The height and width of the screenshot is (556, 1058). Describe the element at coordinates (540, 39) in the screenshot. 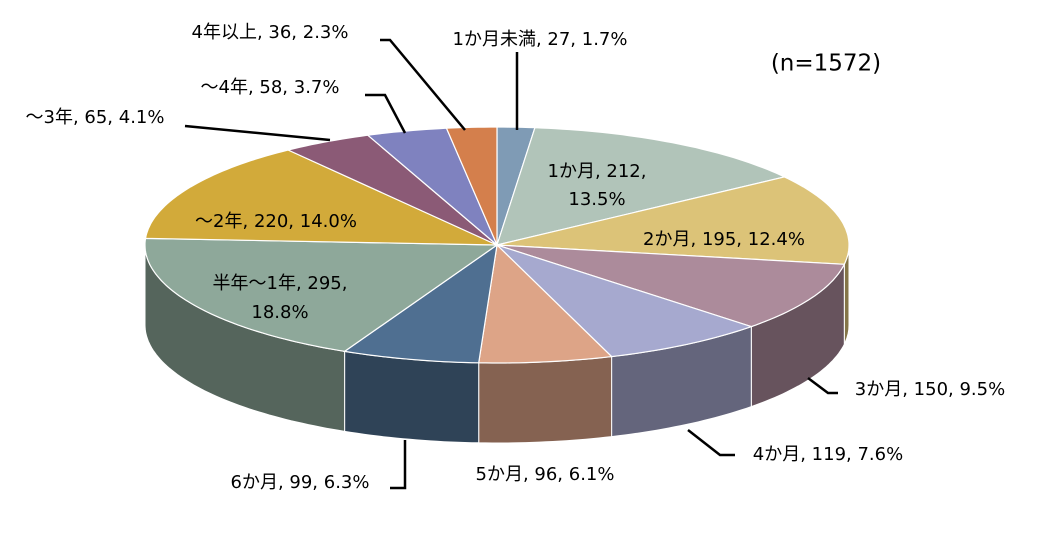

I see `data-label: 1か月未満, 27, 1.7%` at that location.